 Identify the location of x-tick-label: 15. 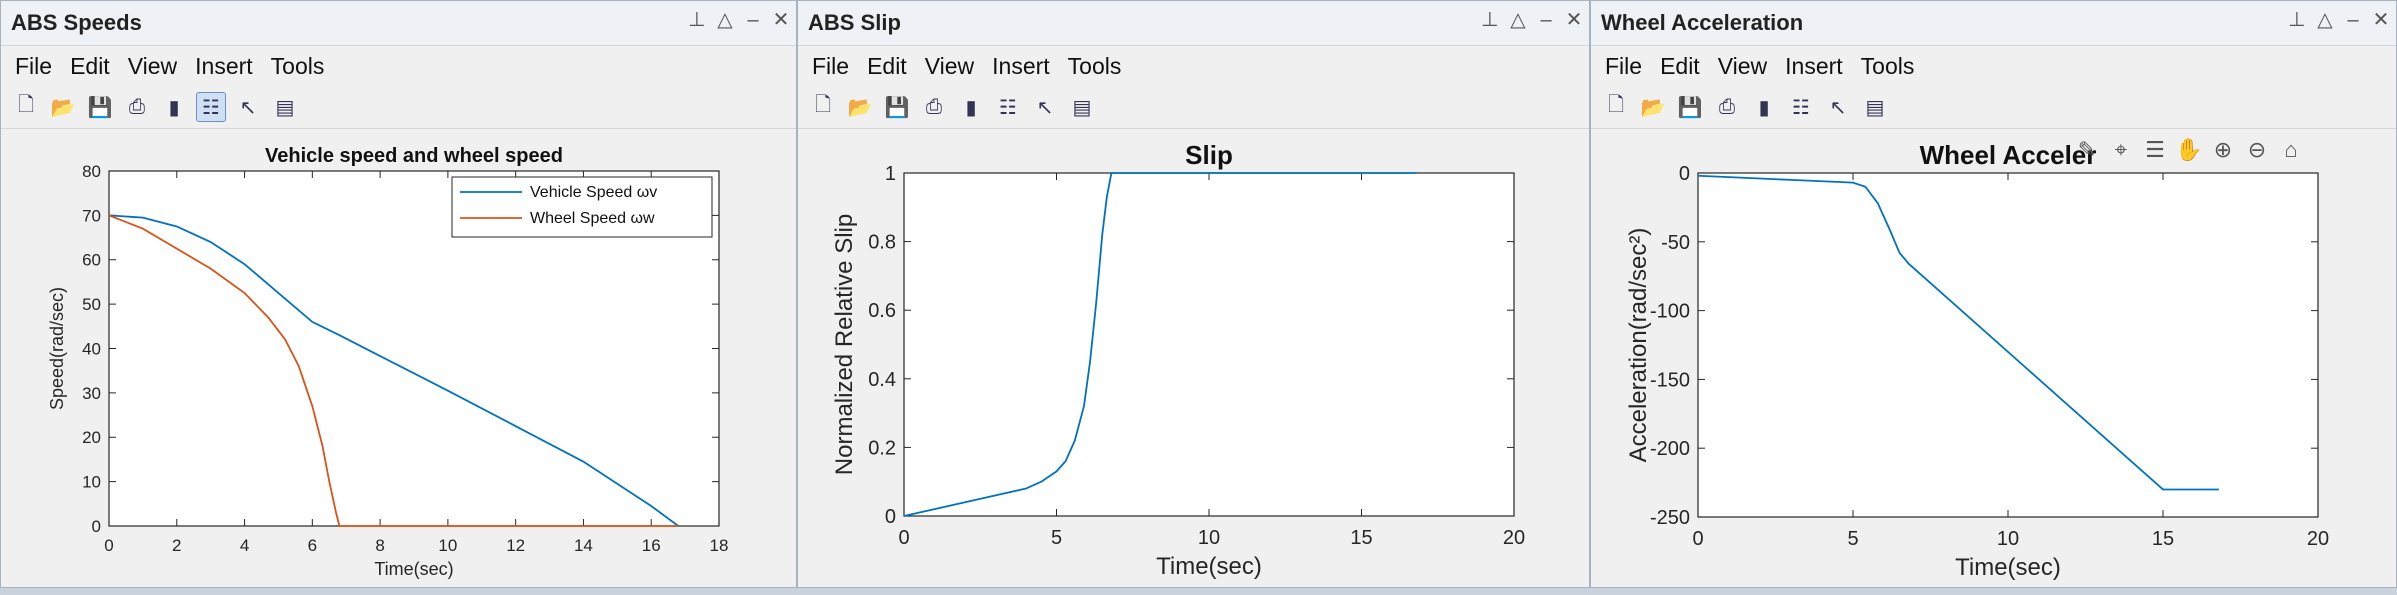
(2163, 539).